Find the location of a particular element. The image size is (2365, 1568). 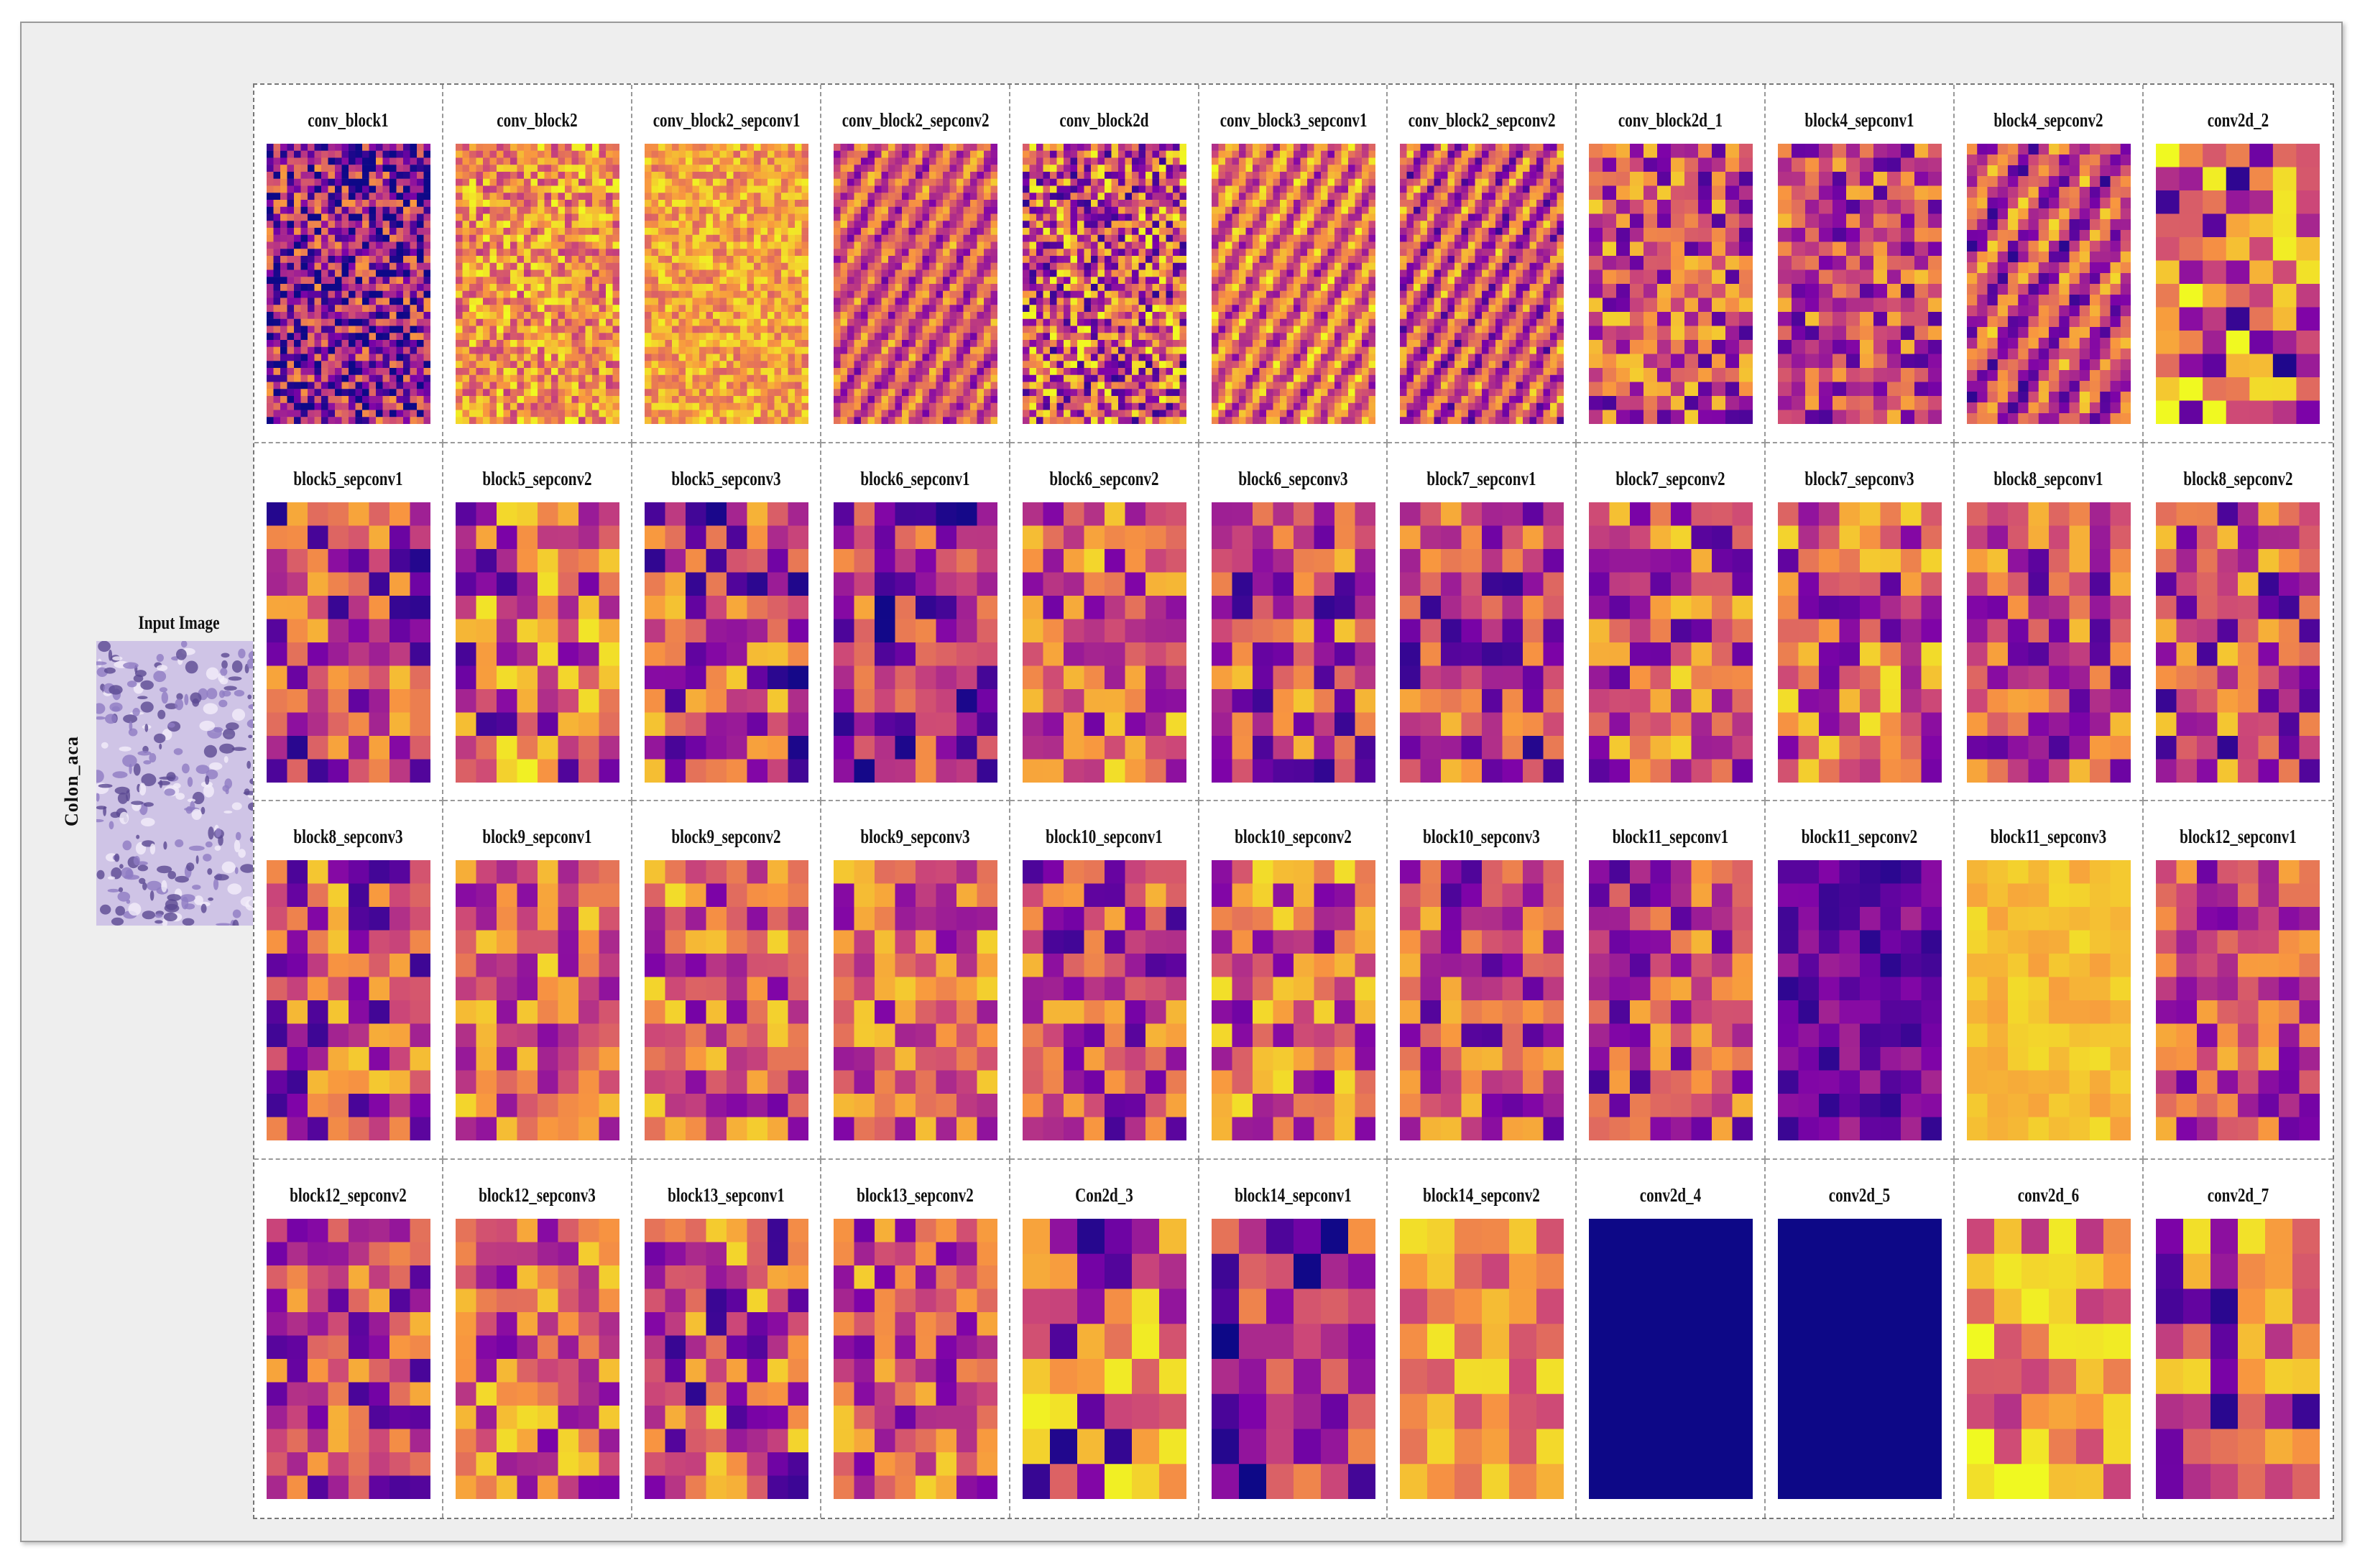

feature-map-cell: conv_block2d is located at coordinates (1104, 264).